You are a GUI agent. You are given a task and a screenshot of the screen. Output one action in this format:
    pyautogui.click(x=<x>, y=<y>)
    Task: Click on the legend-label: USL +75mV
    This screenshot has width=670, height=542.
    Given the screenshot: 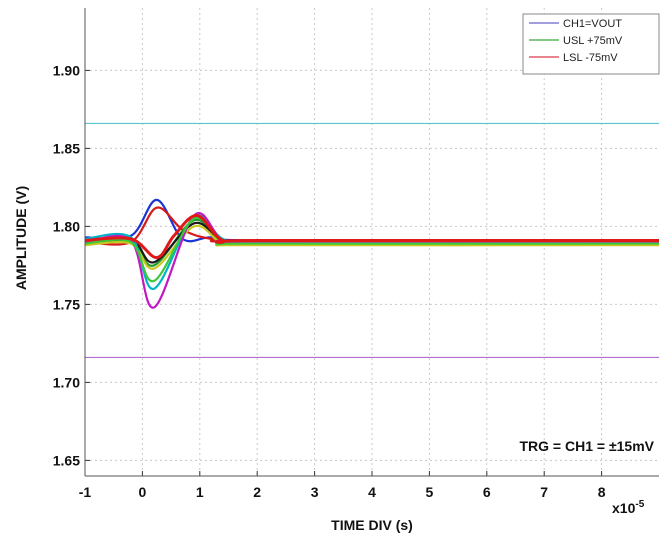 What is the action you would take?
    pyautogui.click(x=593, y=41)
    